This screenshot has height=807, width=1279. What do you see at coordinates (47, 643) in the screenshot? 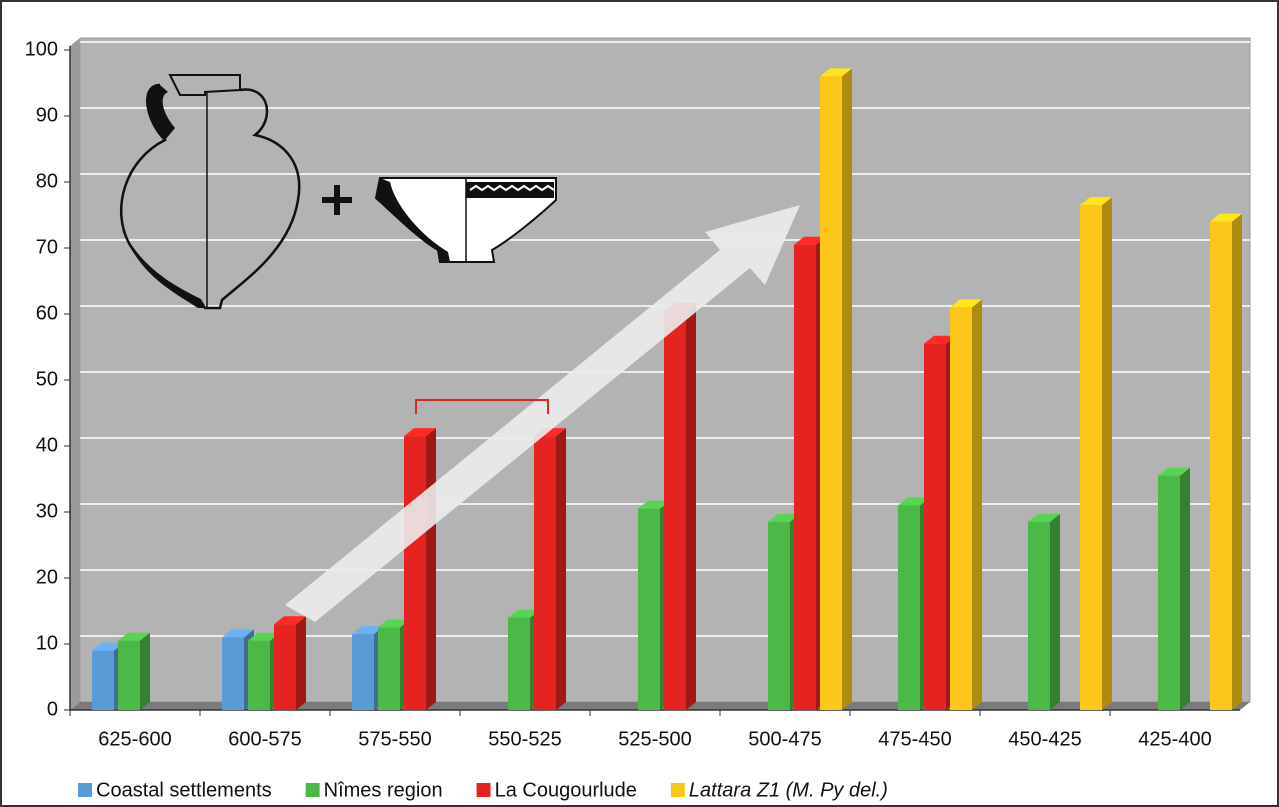
I see `y-tick-label: 10` at bounding box center [47, 643].